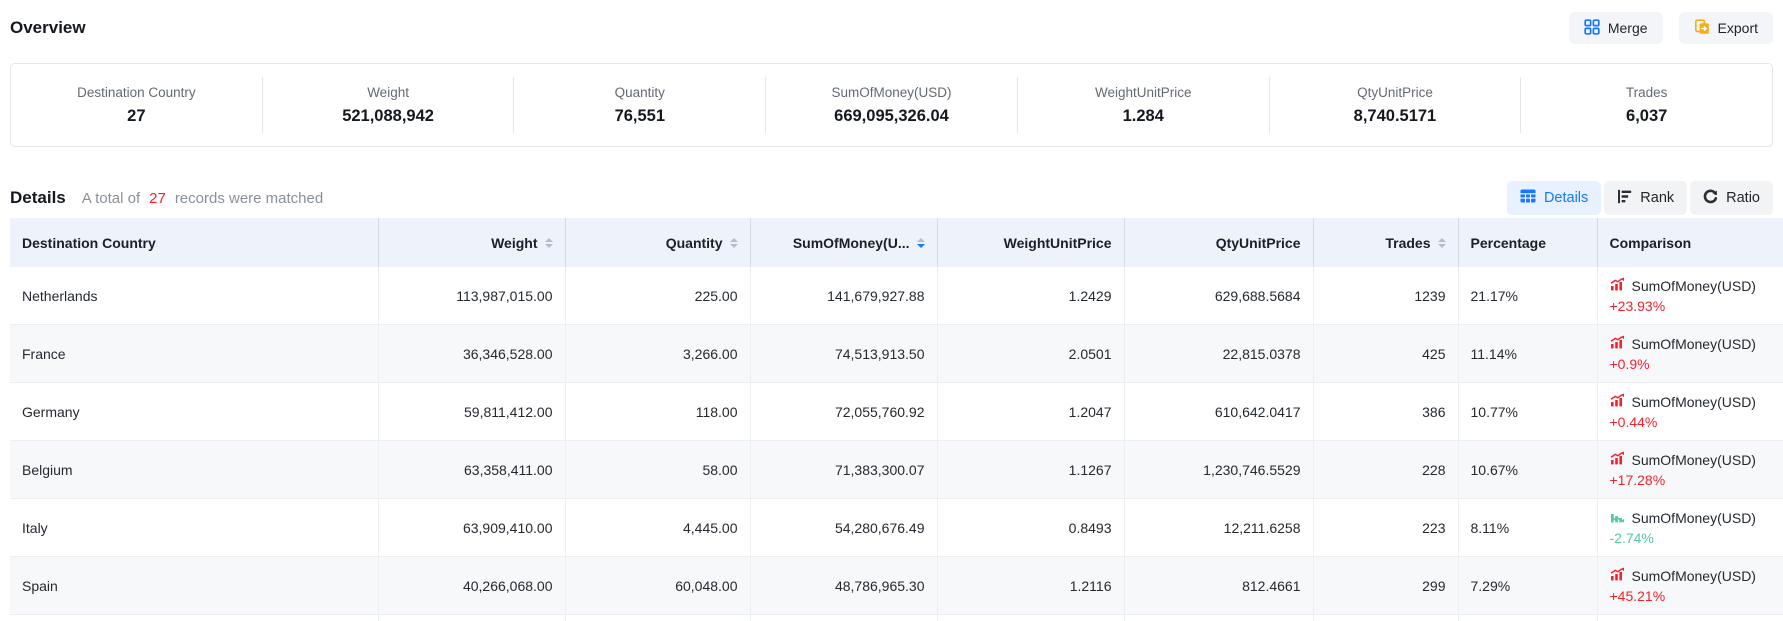 The height and width of the screenshot is (621, 1783). Describe the element at coordinates (896, 617) in the screenshot. I see `table-row-partial` at that location.